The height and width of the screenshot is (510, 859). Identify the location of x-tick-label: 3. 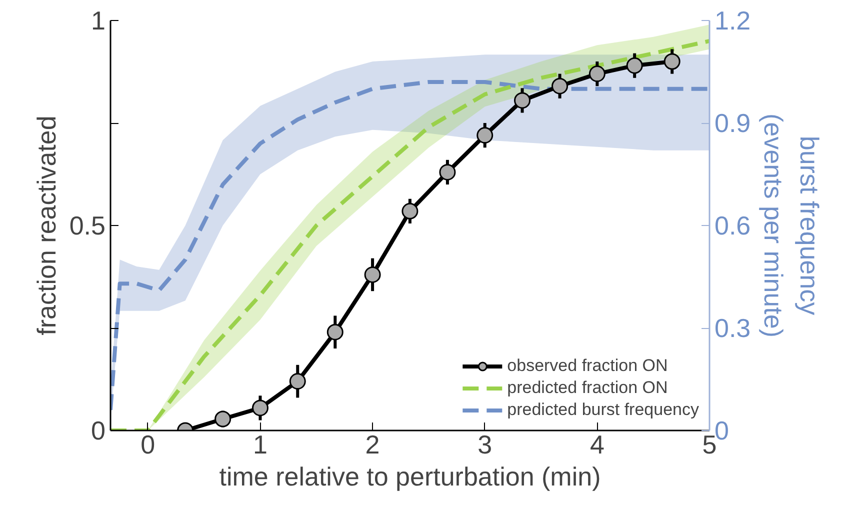
(485, 445).